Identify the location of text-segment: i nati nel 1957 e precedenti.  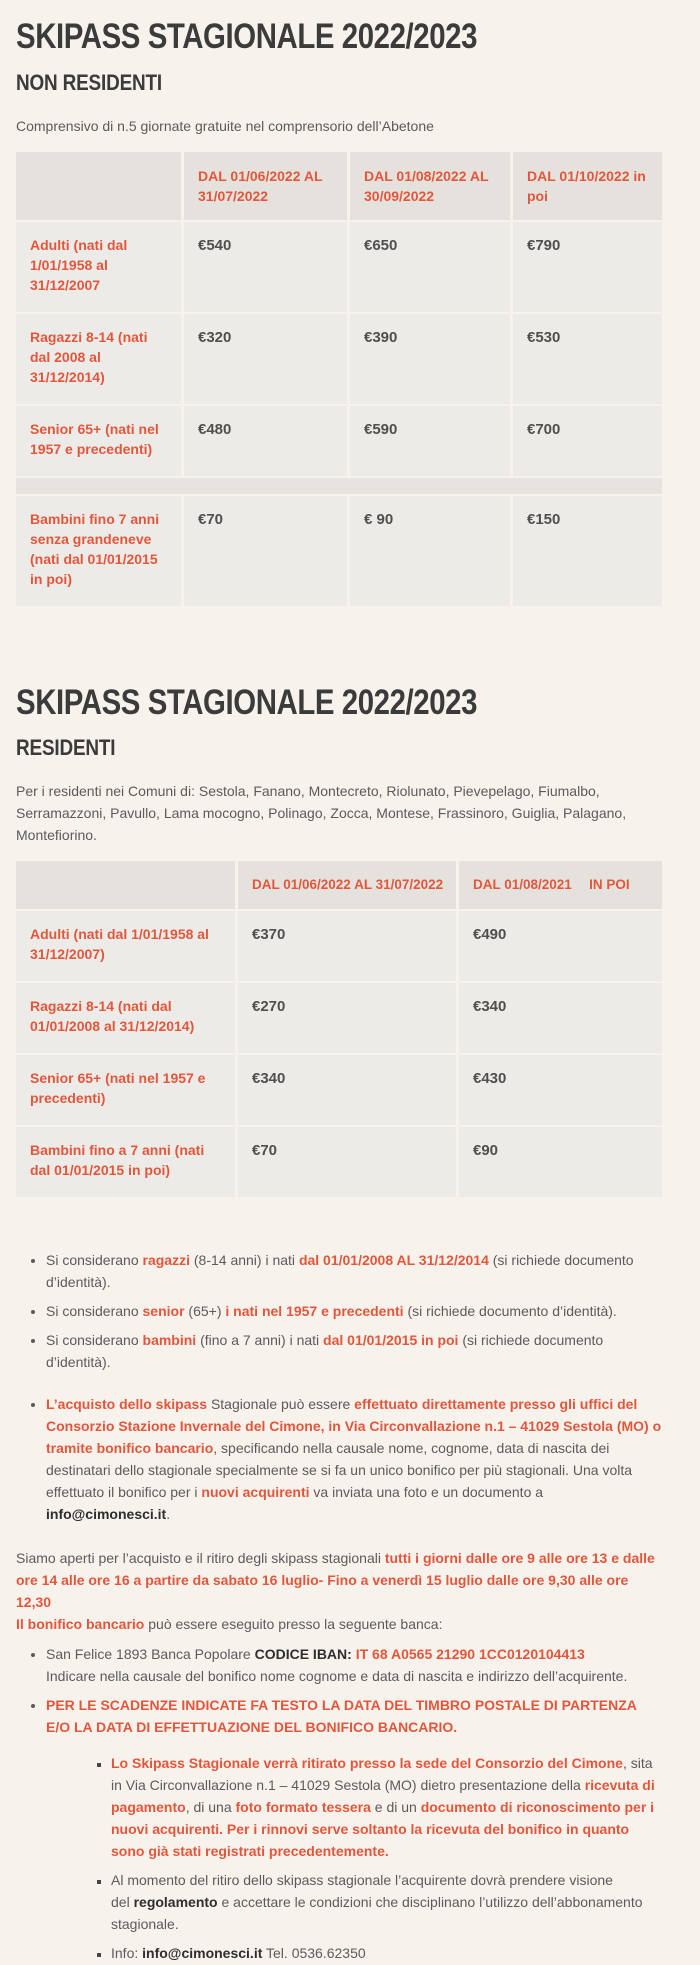
(314, 1311).